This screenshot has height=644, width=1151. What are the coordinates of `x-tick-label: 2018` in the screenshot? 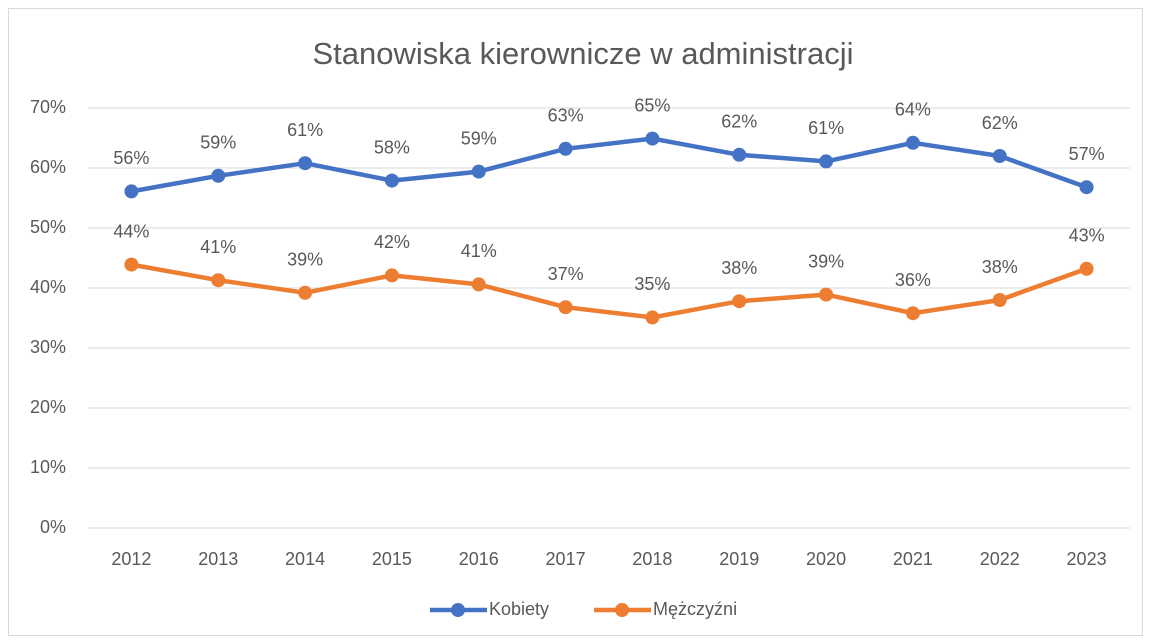 It's located at (652, 559).